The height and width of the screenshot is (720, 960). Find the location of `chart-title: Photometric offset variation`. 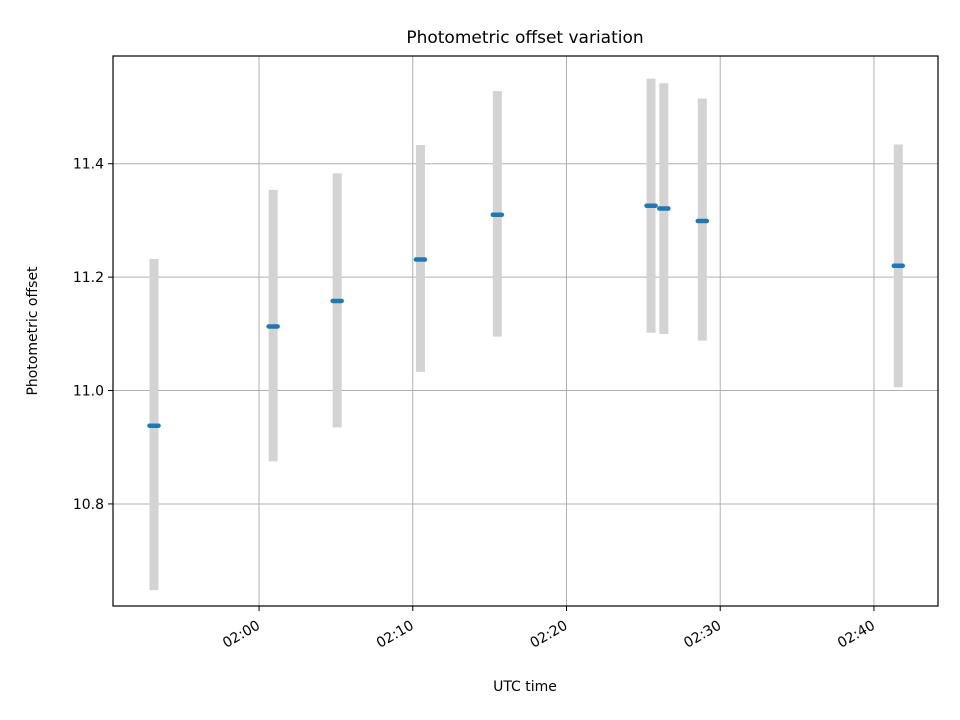

chart-title: Photometric offset variation is located at coordinates (524, 38).